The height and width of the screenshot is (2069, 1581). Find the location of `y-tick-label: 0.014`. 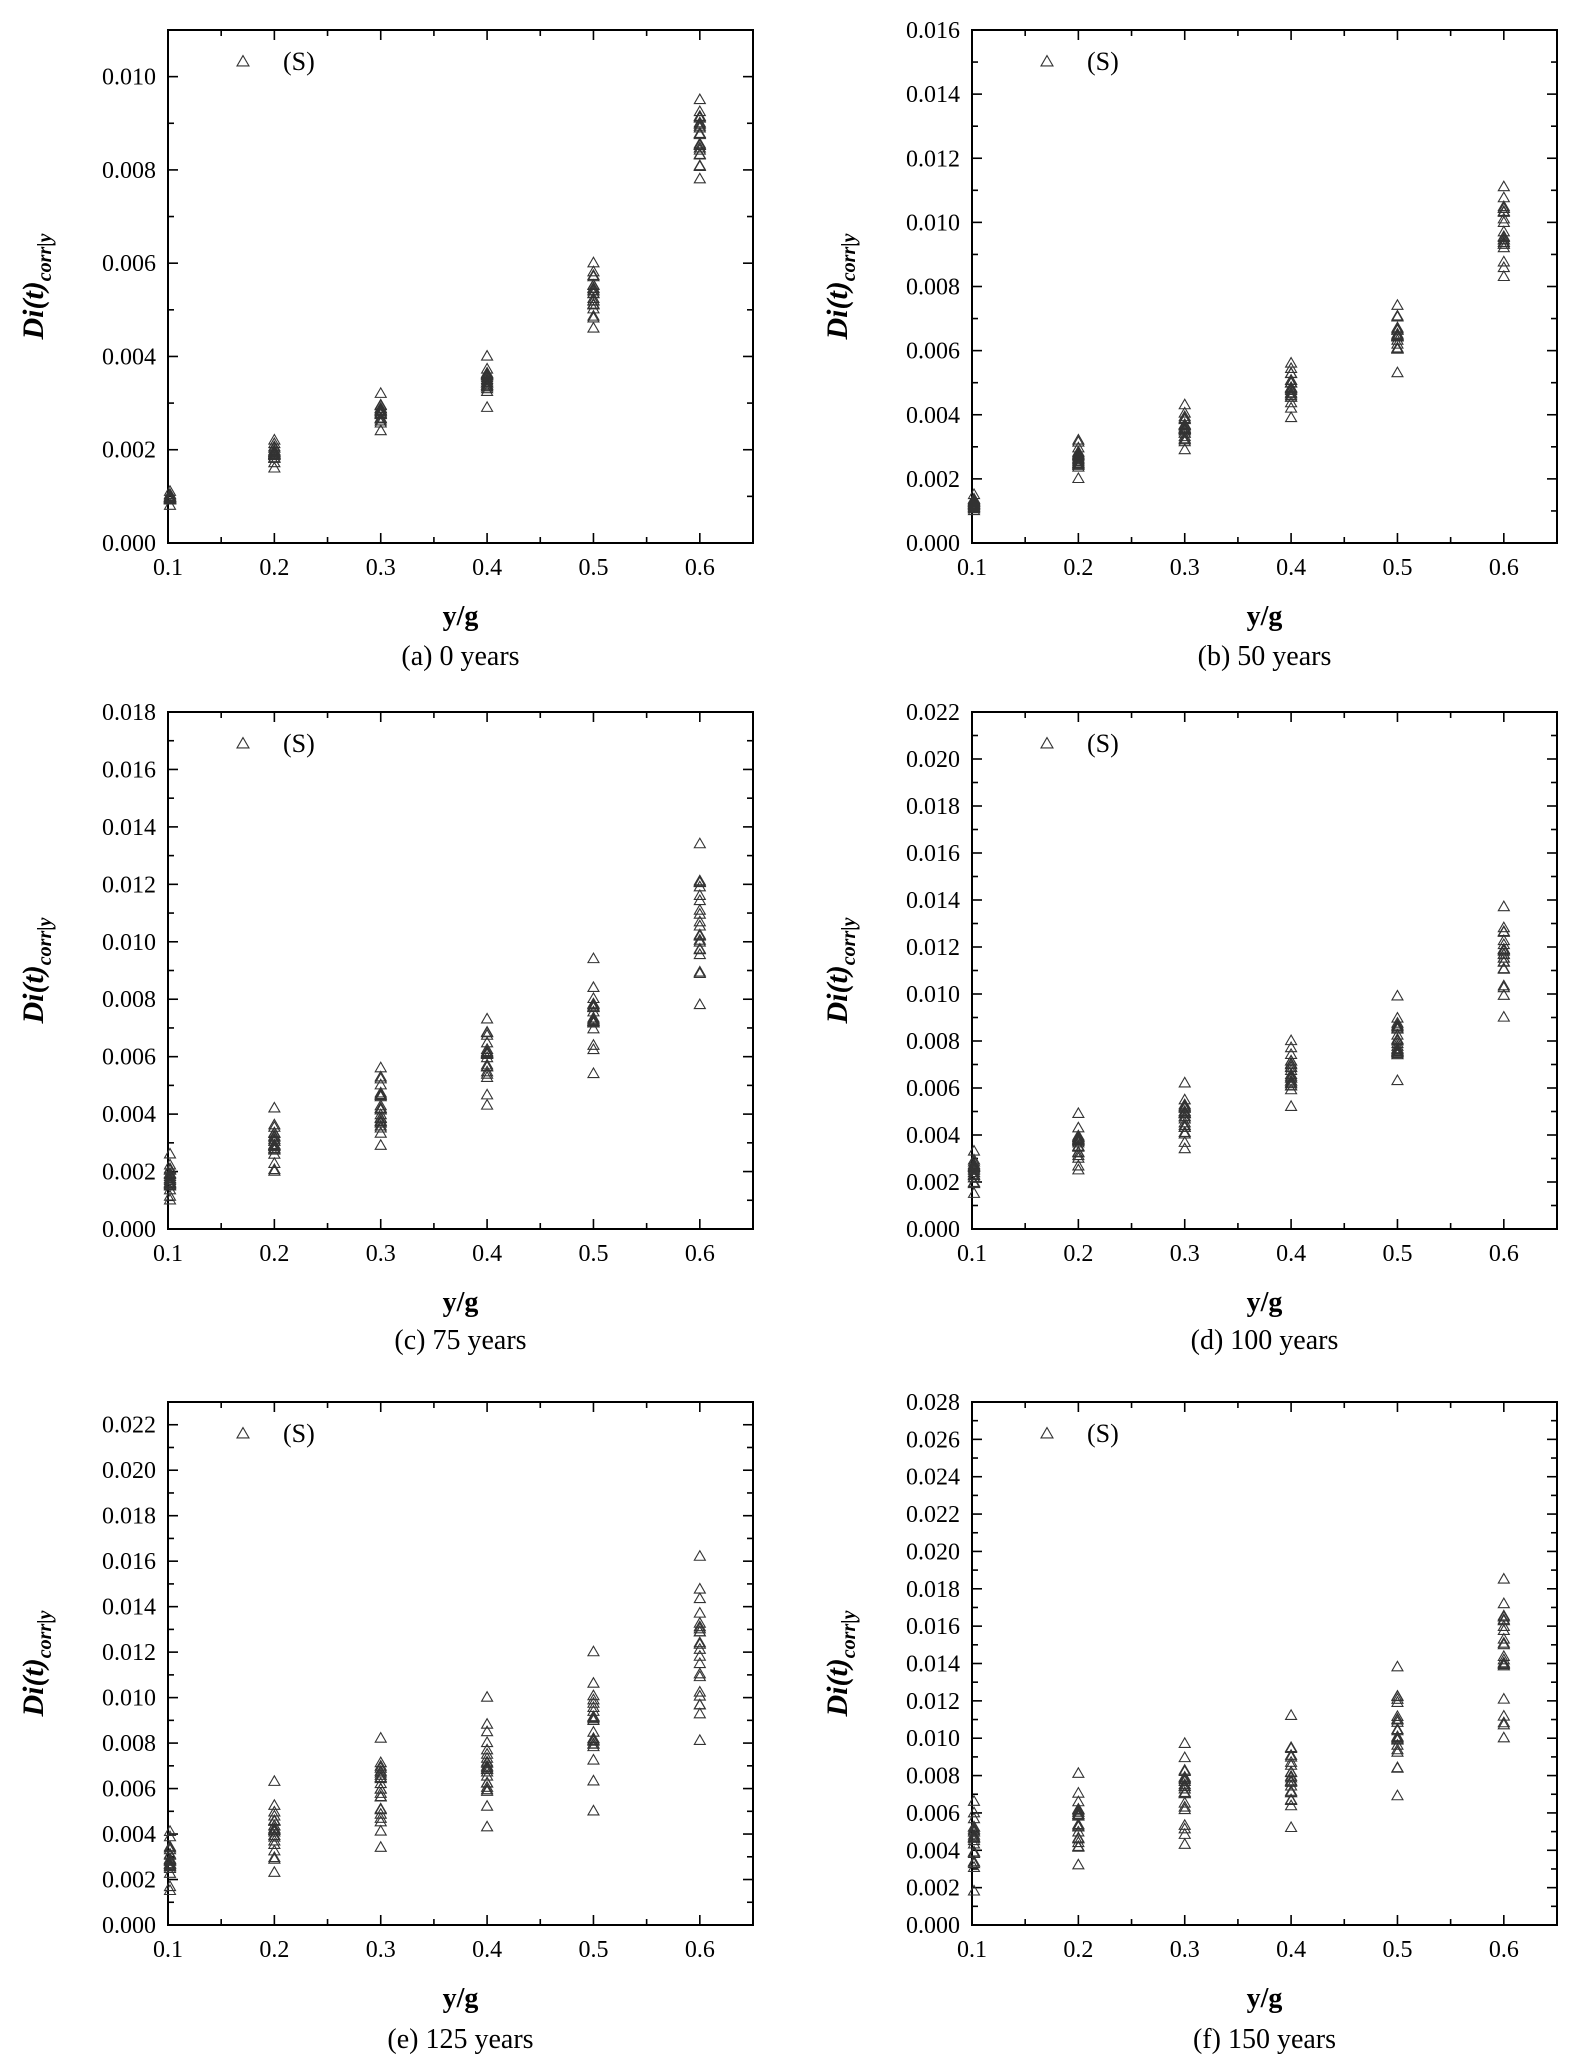

y-tick-label: 0.014 is located at coordinates (933, 1665).